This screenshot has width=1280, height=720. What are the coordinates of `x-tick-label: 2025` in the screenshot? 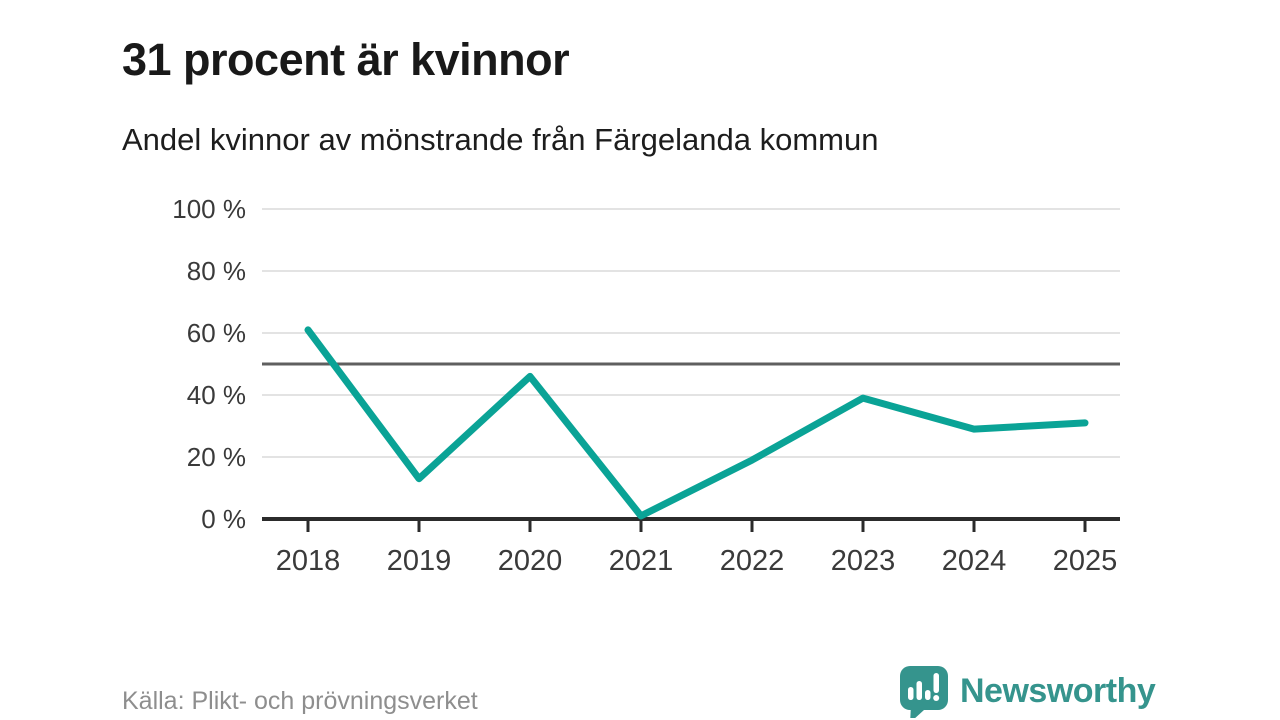 It's located at (1085, 561).